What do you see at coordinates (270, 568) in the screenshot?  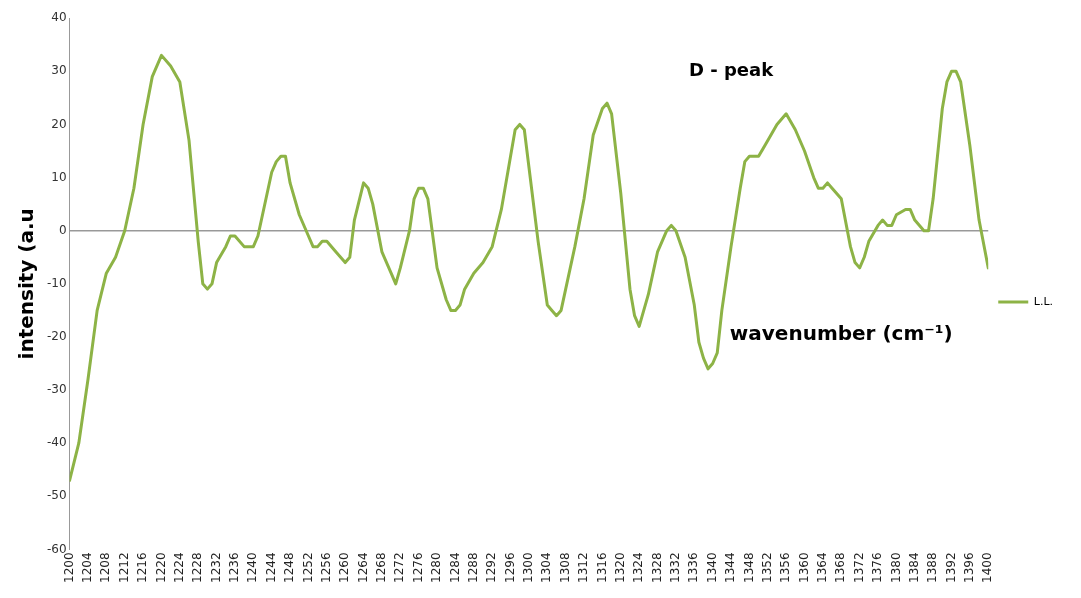 I see `x-tick-label: 1244` at bounding box center [270, 568].